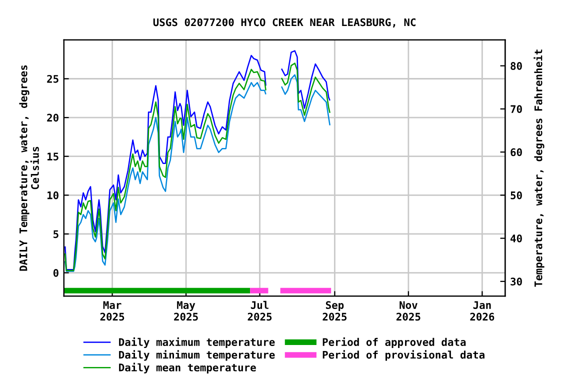 The height and width of the screenshot is (384, 576). What do you see at coordinates (197, 342) in the screenshot?
I see `legend-label: Daily maximum temperature` at bounding box center [197, 342].